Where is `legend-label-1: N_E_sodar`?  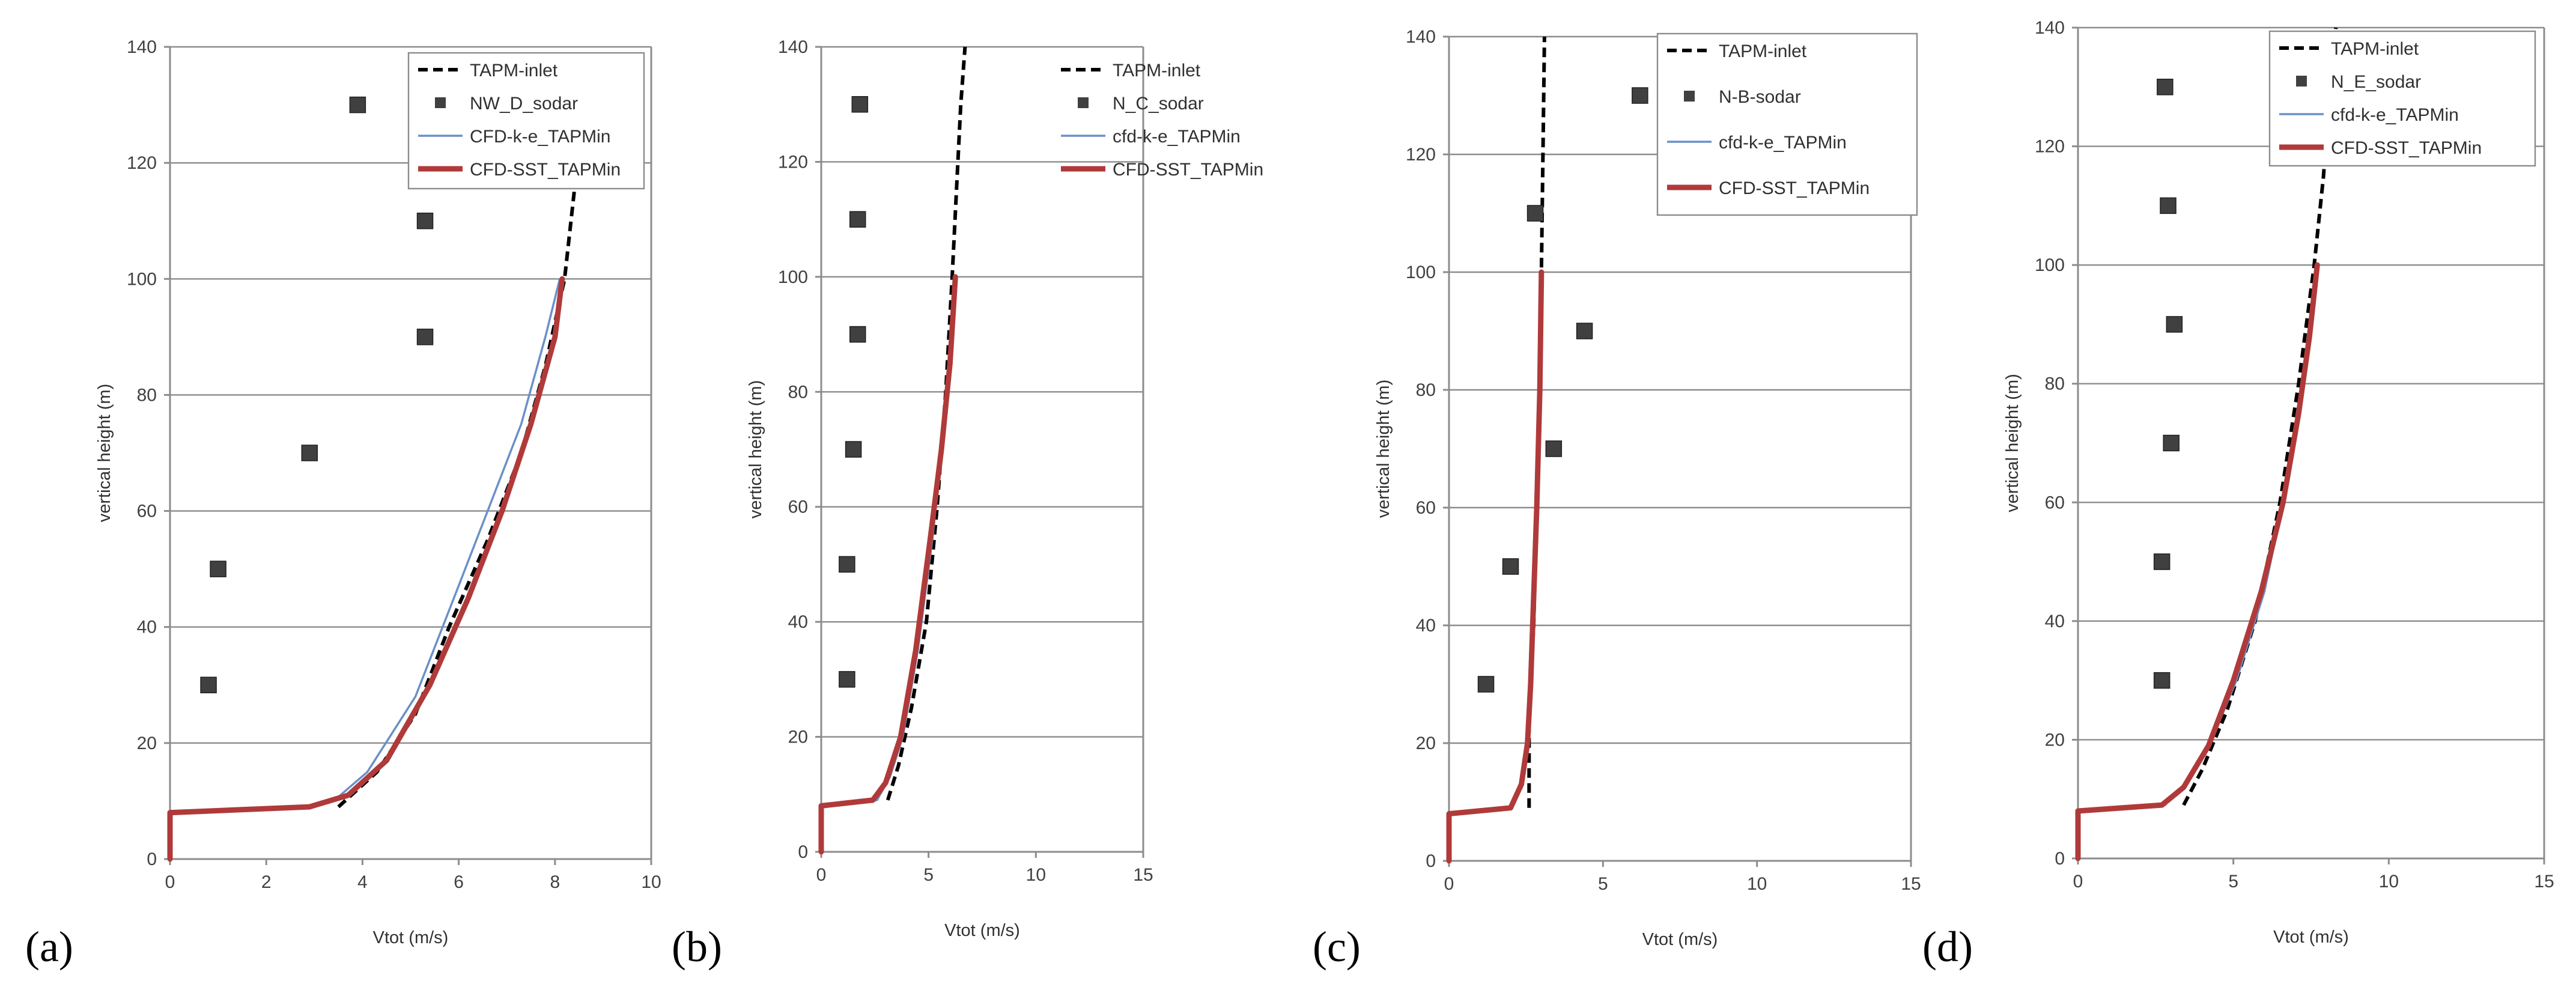 legend-label-1: N_E_sodar is located at coordinates (2376, 82).